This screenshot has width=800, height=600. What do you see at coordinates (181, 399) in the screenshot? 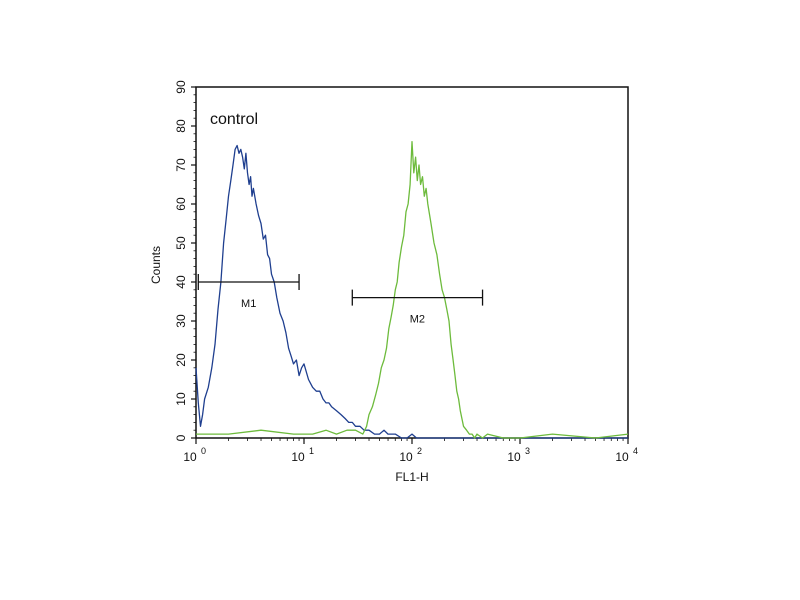
I see `y-tick-label: 10` at bounding box center [181, 399].